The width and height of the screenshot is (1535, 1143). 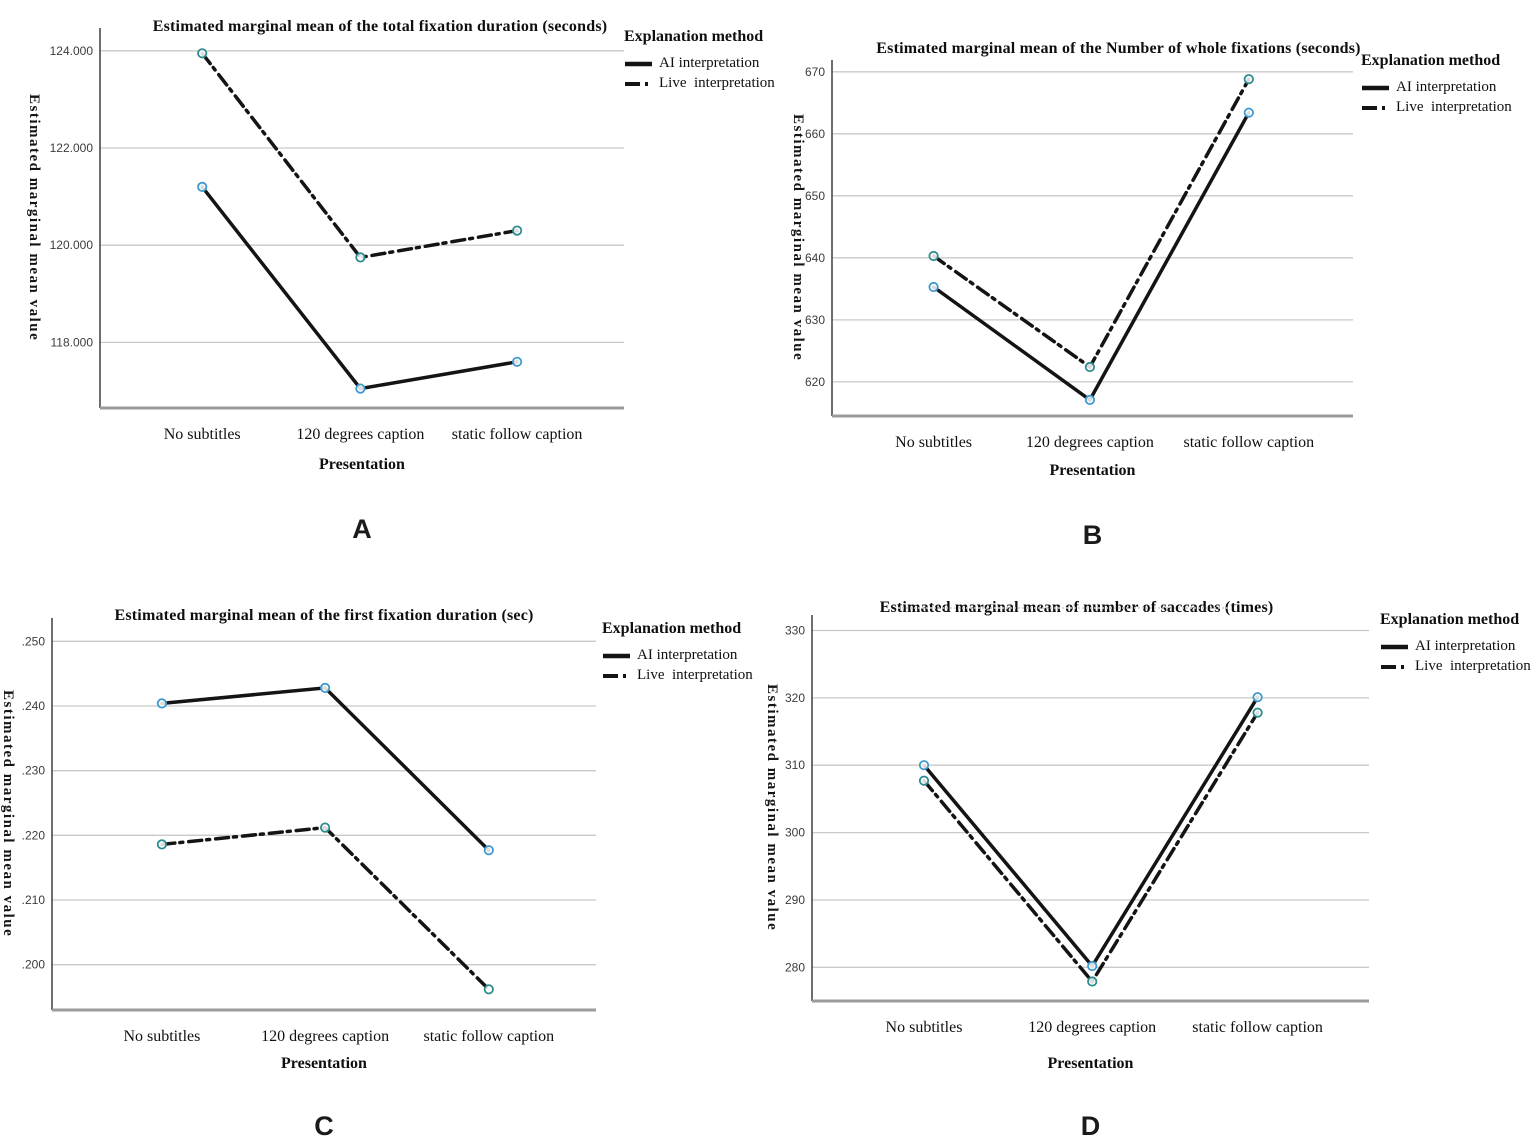 I want to click on panel-letter: B, so click(x=1092, y=535).